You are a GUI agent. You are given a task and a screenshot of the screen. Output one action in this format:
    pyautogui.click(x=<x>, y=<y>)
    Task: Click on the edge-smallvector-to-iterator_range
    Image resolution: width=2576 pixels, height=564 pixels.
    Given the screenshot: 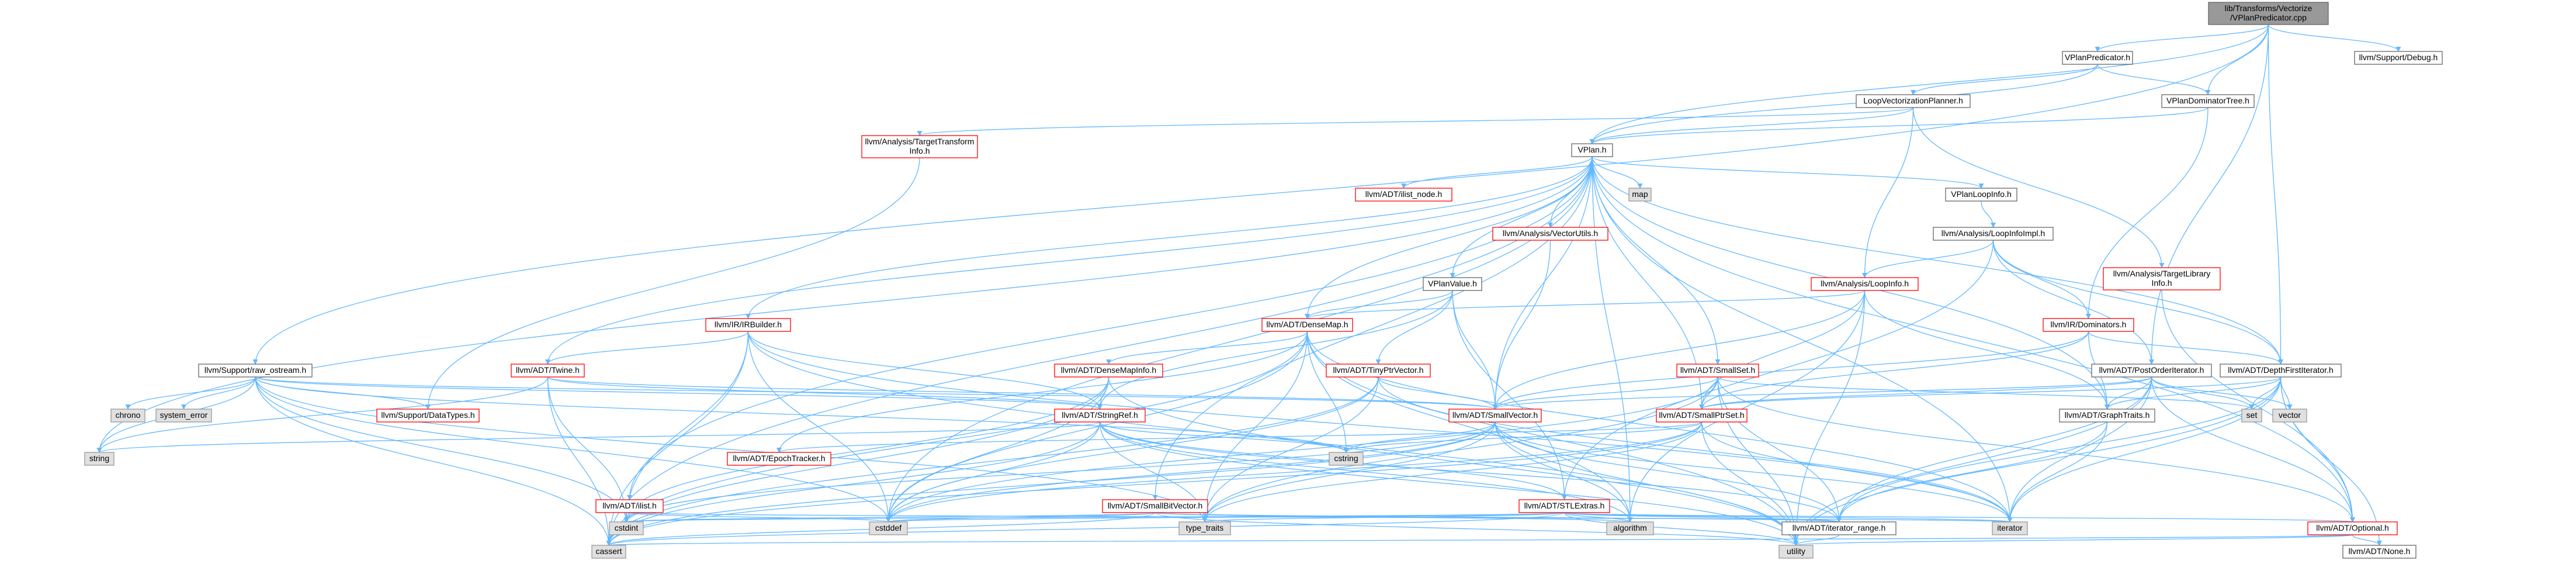 What is the action you would take?
    pyautogui.click(x=1669, y=472)
    